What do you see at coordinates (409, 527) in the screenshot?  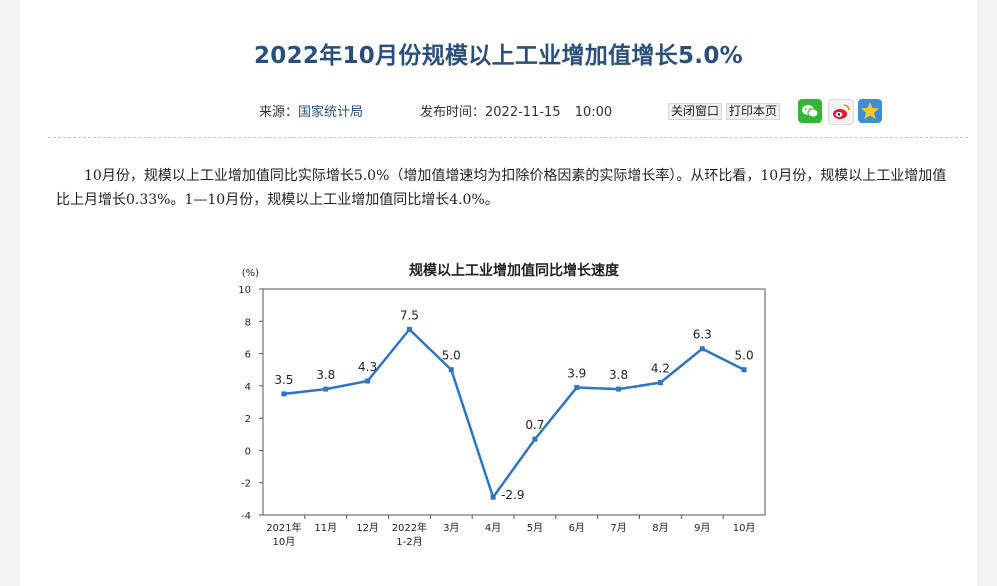 I see `x-tick-label: 2022年` at bounding box center [409, 527].